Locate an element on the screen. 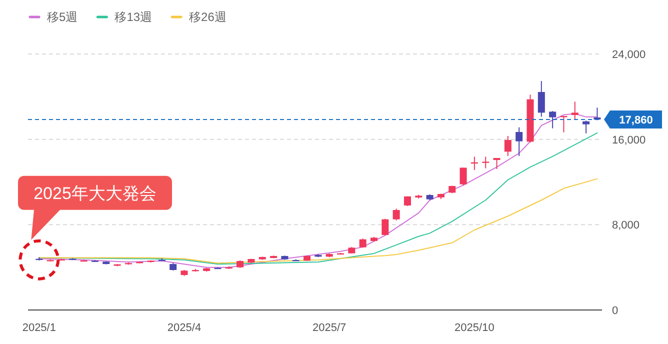 The width and height of the screenshot is (668, 344). legend-label: 移26週 is located at coordinates (207, 17).